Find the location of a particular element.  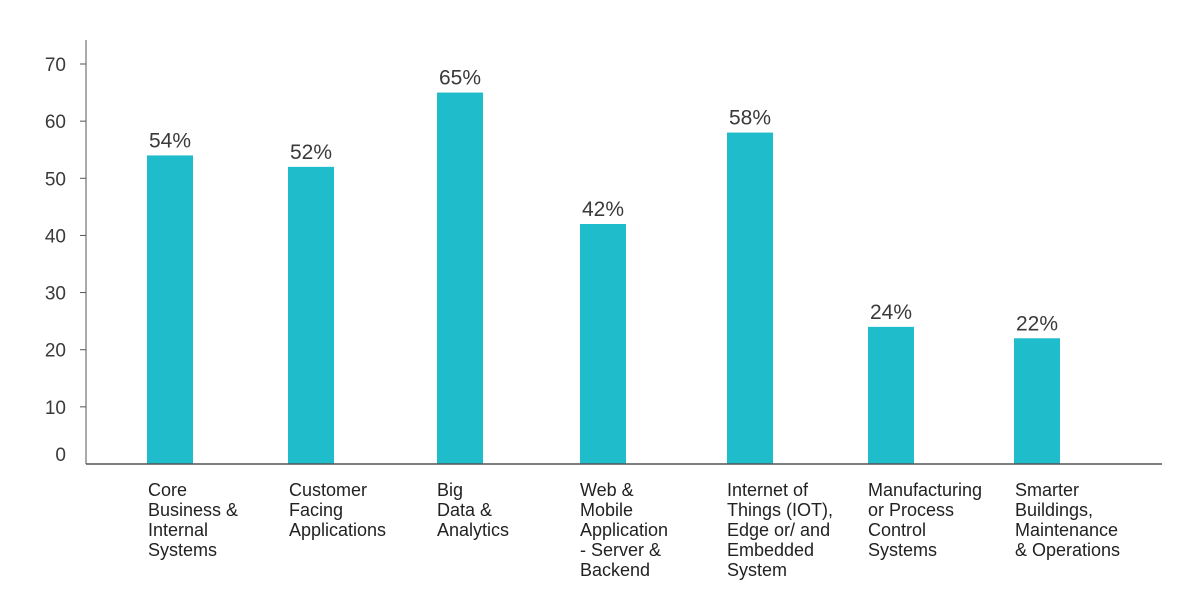

data-label: 22% is located at coordinates (1037, 323).